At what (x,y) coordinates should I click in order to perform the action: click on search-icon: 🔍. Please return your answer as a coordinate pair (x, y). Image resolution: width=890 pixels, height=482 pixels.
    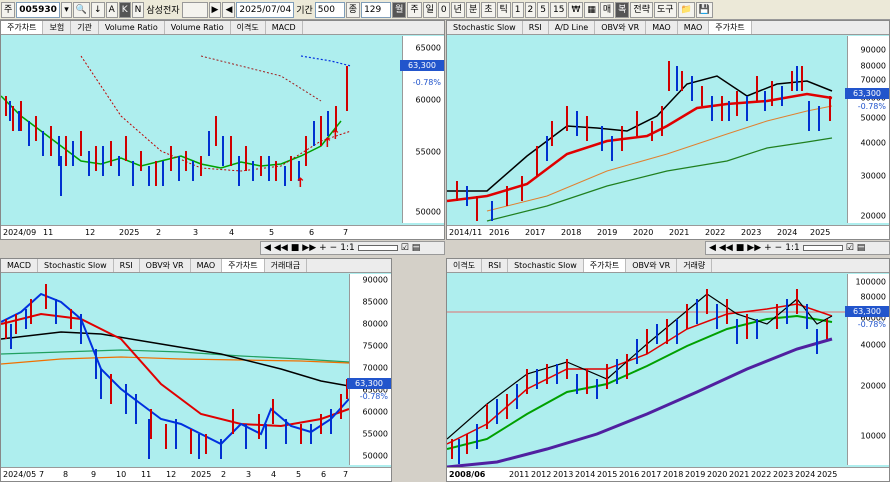
    Looking at the image, I should click on (81, 9).